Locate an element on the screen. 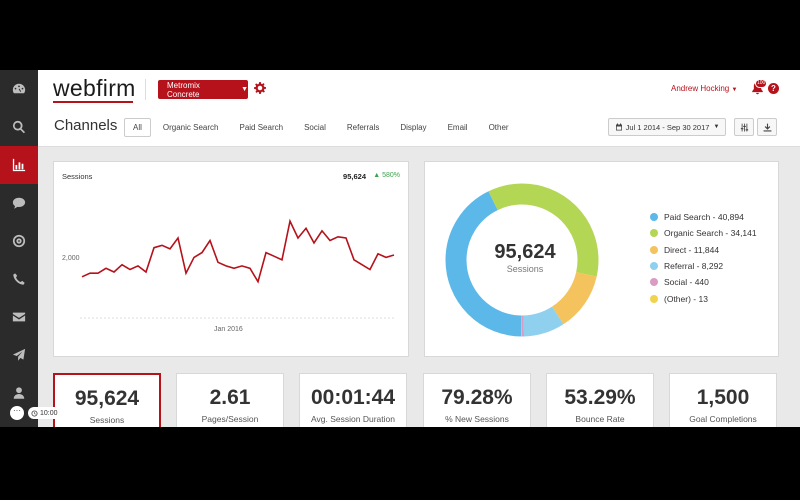 The width and height of the screenshot is (800, 500). tab-referrals: Referrals is located at coordinates (363, 127).